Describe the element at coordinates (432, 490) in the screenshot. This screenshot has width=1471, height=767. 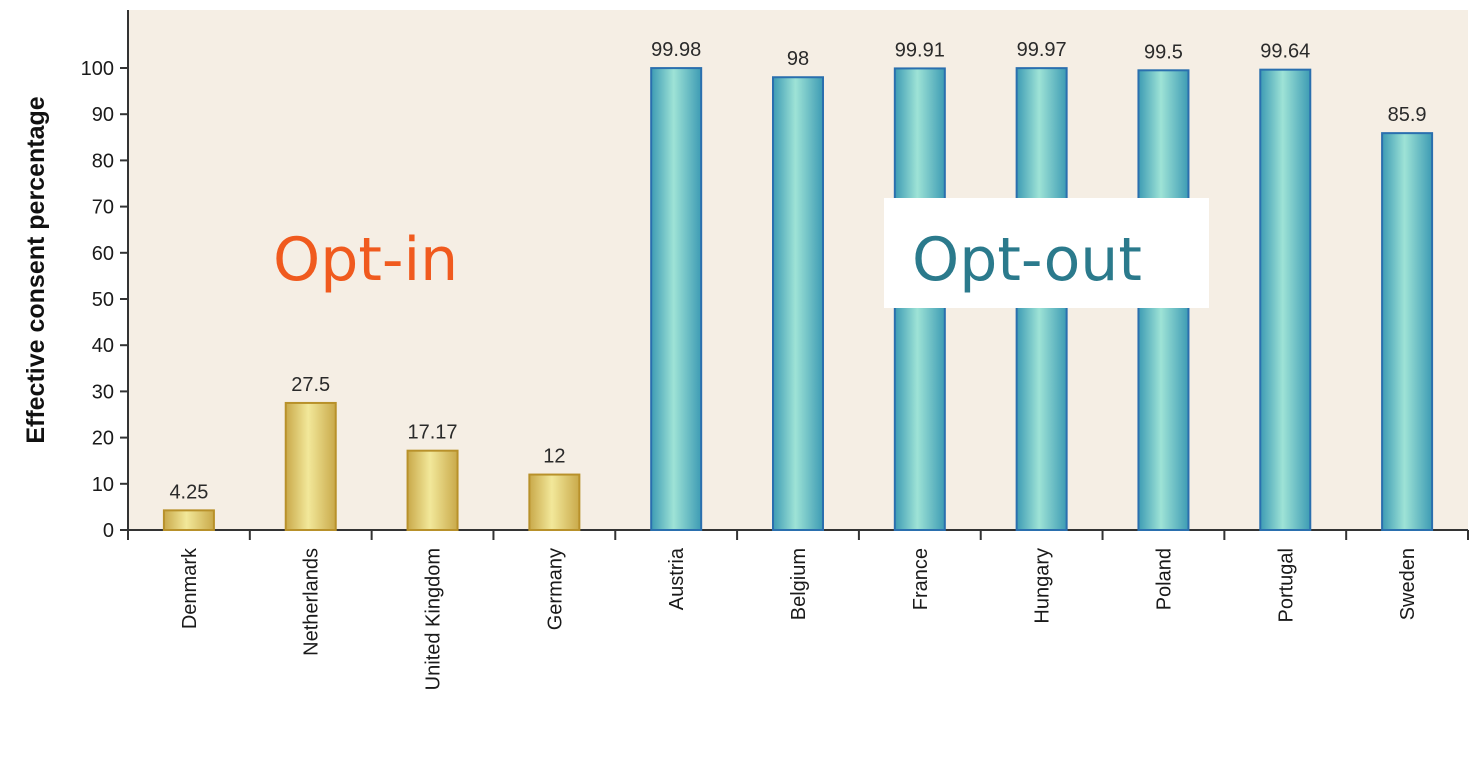
I see `bar-united-kingdom` at that location.